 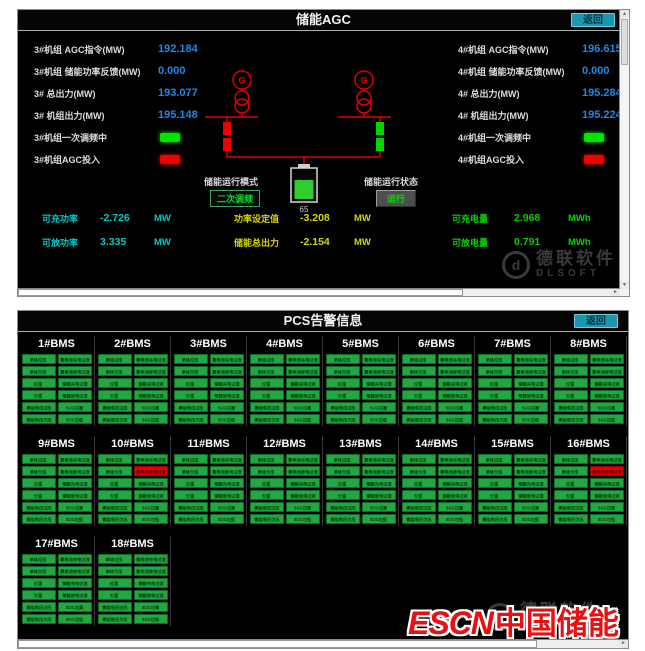 I want to click on escn-logo-en: ESCN, so click(x=451, y=623).